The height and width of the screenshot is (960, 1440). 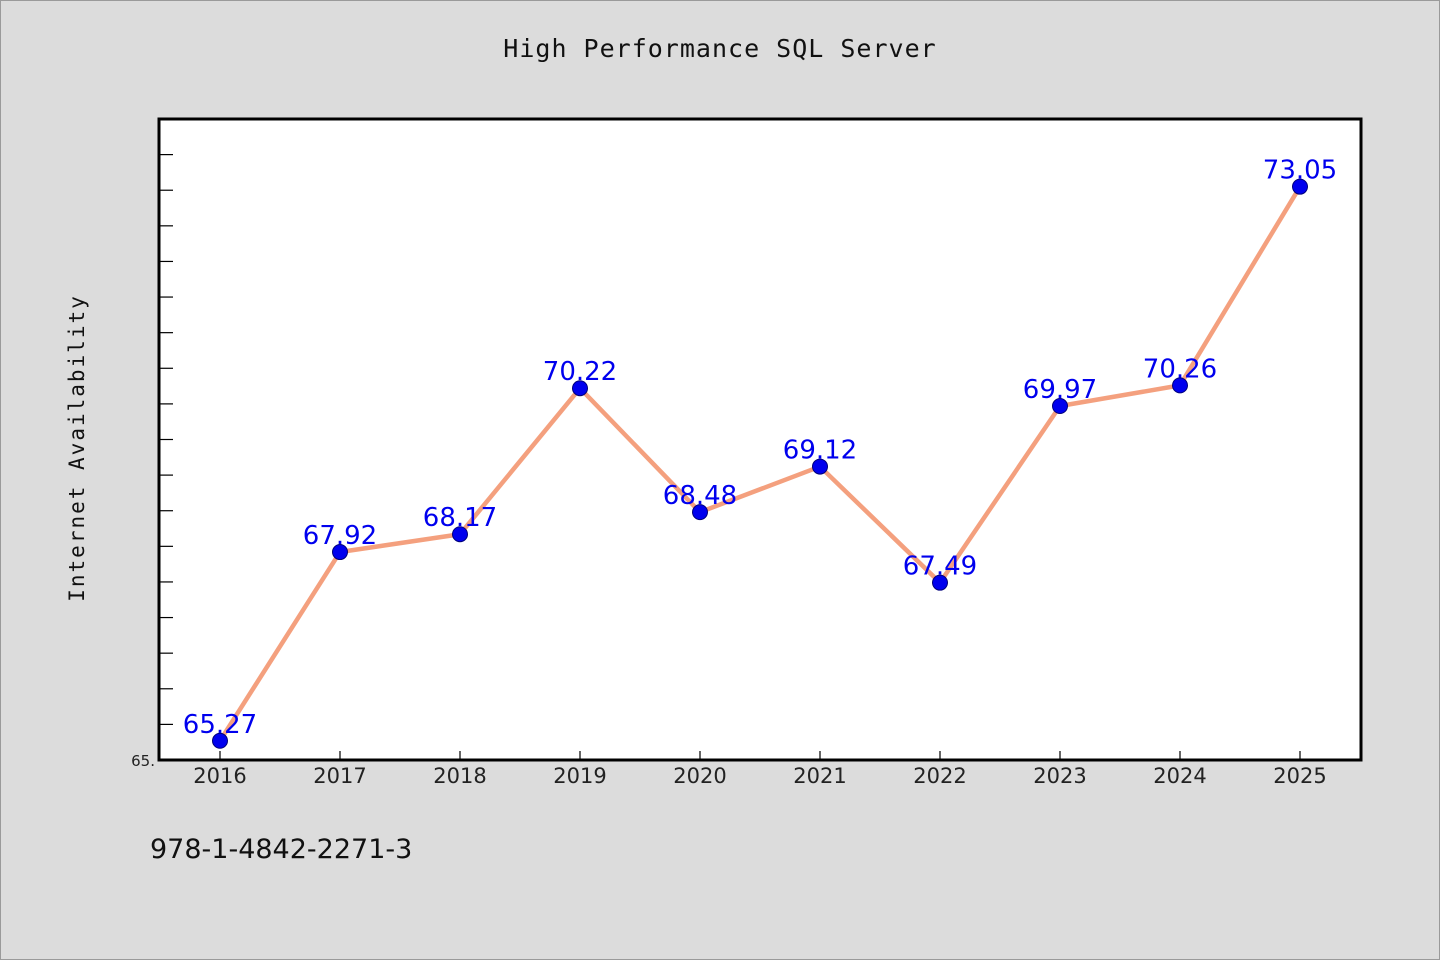 What do you see at coordinates (1299, 776) in the screenshot?
I see `x-tick-label: 2025` at bounding box center [1299, 776].